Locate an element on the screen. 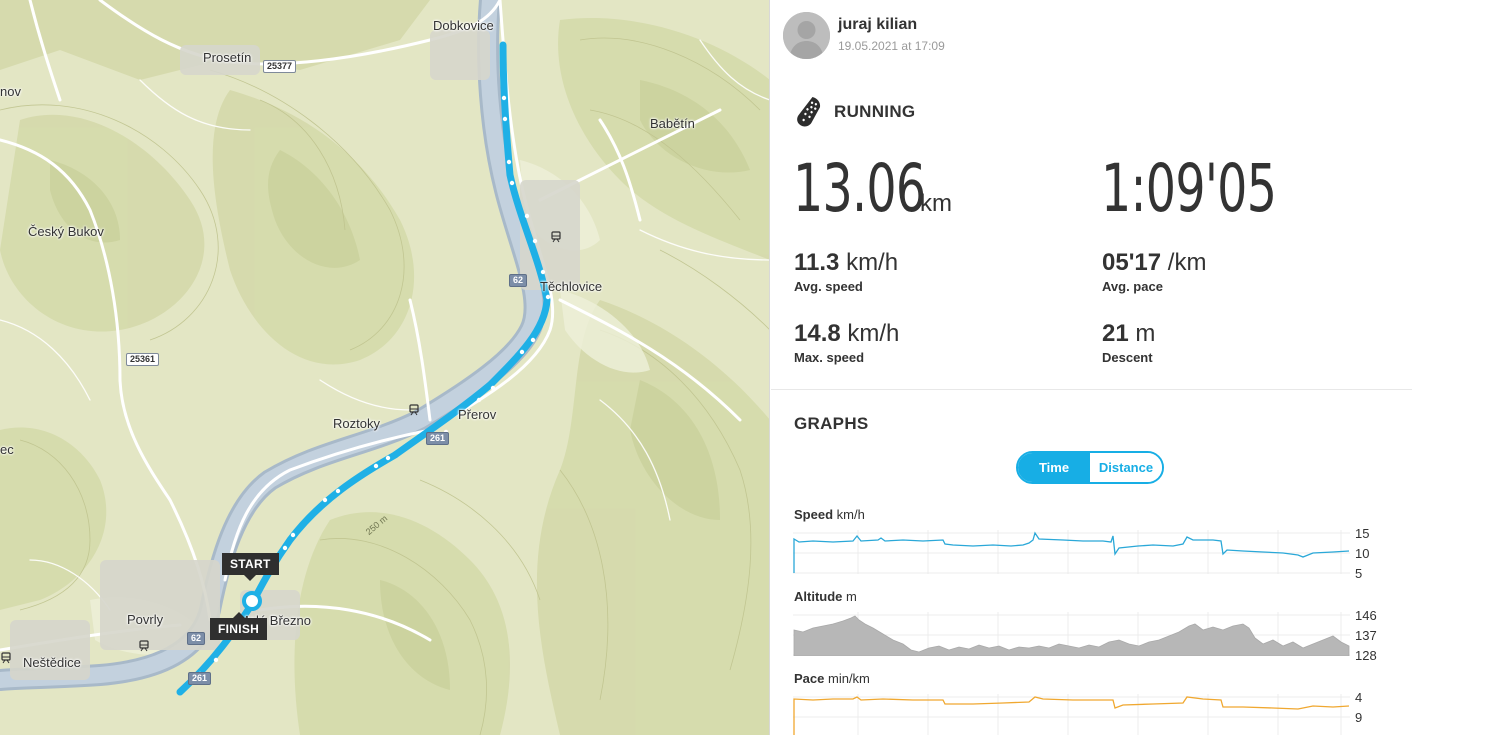 This screenshot has width=1501, height=735. route-finish-marker: FINISH is located at coordinates (239, 626).